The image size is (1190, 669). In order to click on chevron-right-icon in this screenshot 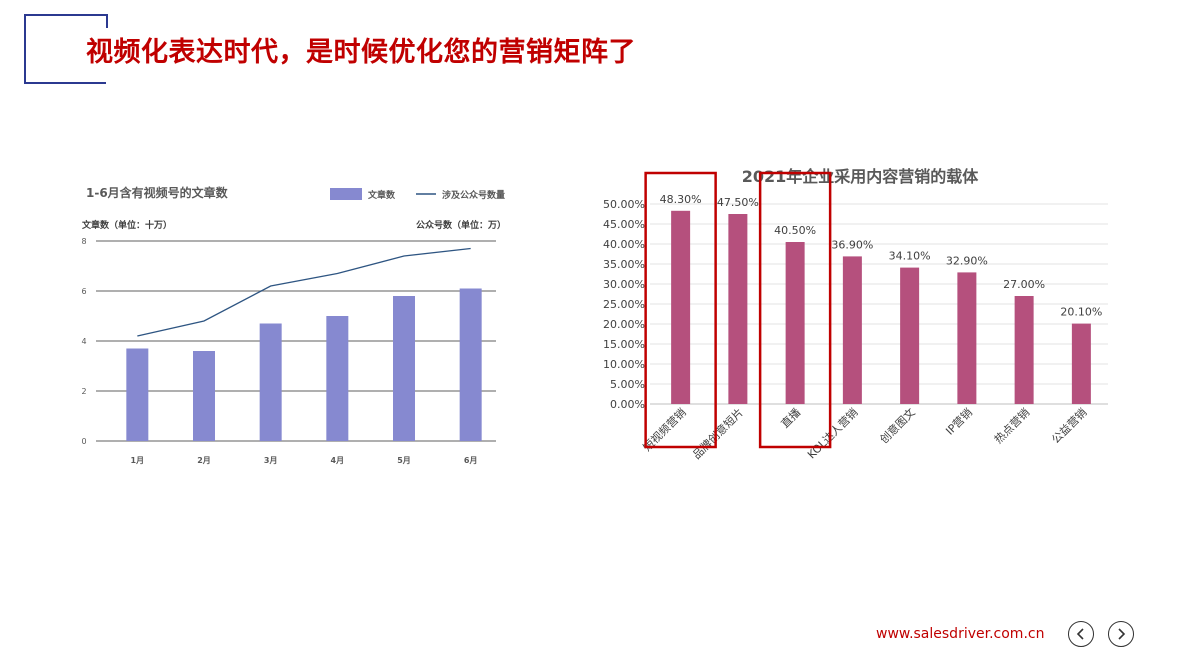, I will do `click(1122, 634)`.